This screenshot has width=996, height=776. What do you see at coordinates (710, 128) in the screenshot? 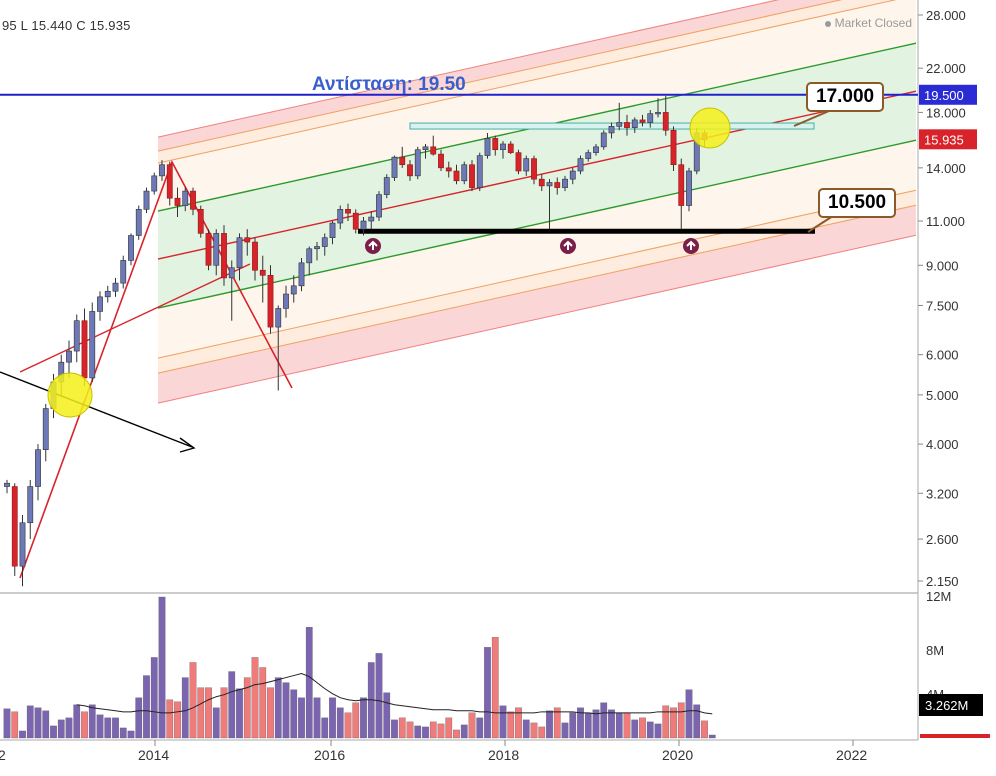
I see `highlight-circle` at bounding box center [710, 128].